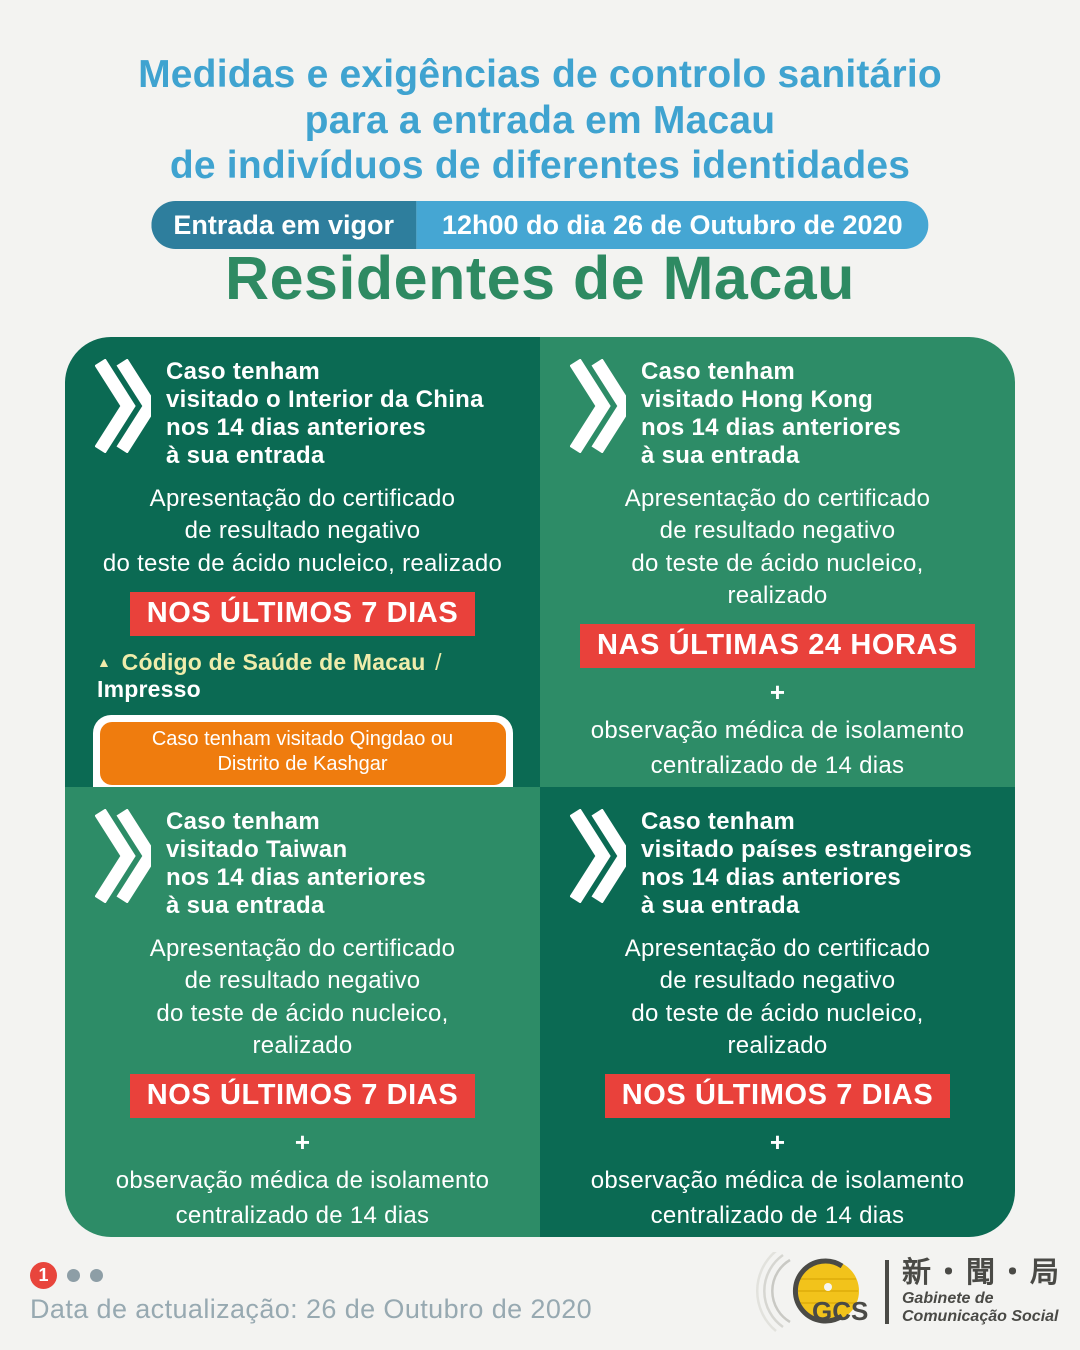  Describe the element at coordinates (283, 225) in the screenshot. I see `effective-date-label: Entrada em vigor` at that location.